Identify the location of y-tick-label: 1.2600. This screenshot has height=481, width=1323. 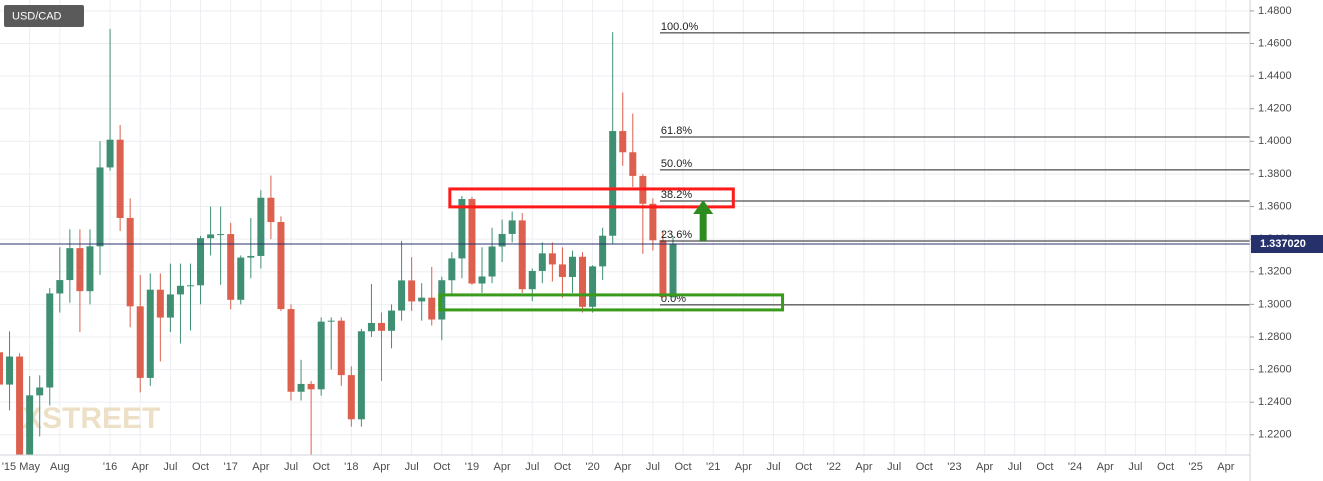
(1275, 369).